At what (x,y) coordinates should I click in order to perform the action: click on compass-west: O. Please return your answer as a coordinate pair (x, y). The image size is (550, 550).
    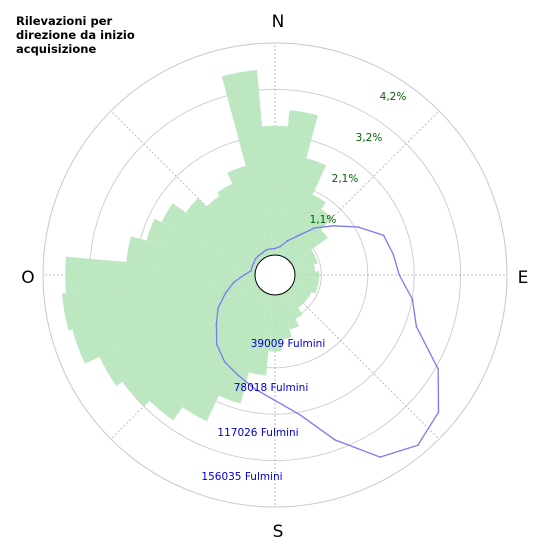
    Looking at the image, I should click on (27, 278).